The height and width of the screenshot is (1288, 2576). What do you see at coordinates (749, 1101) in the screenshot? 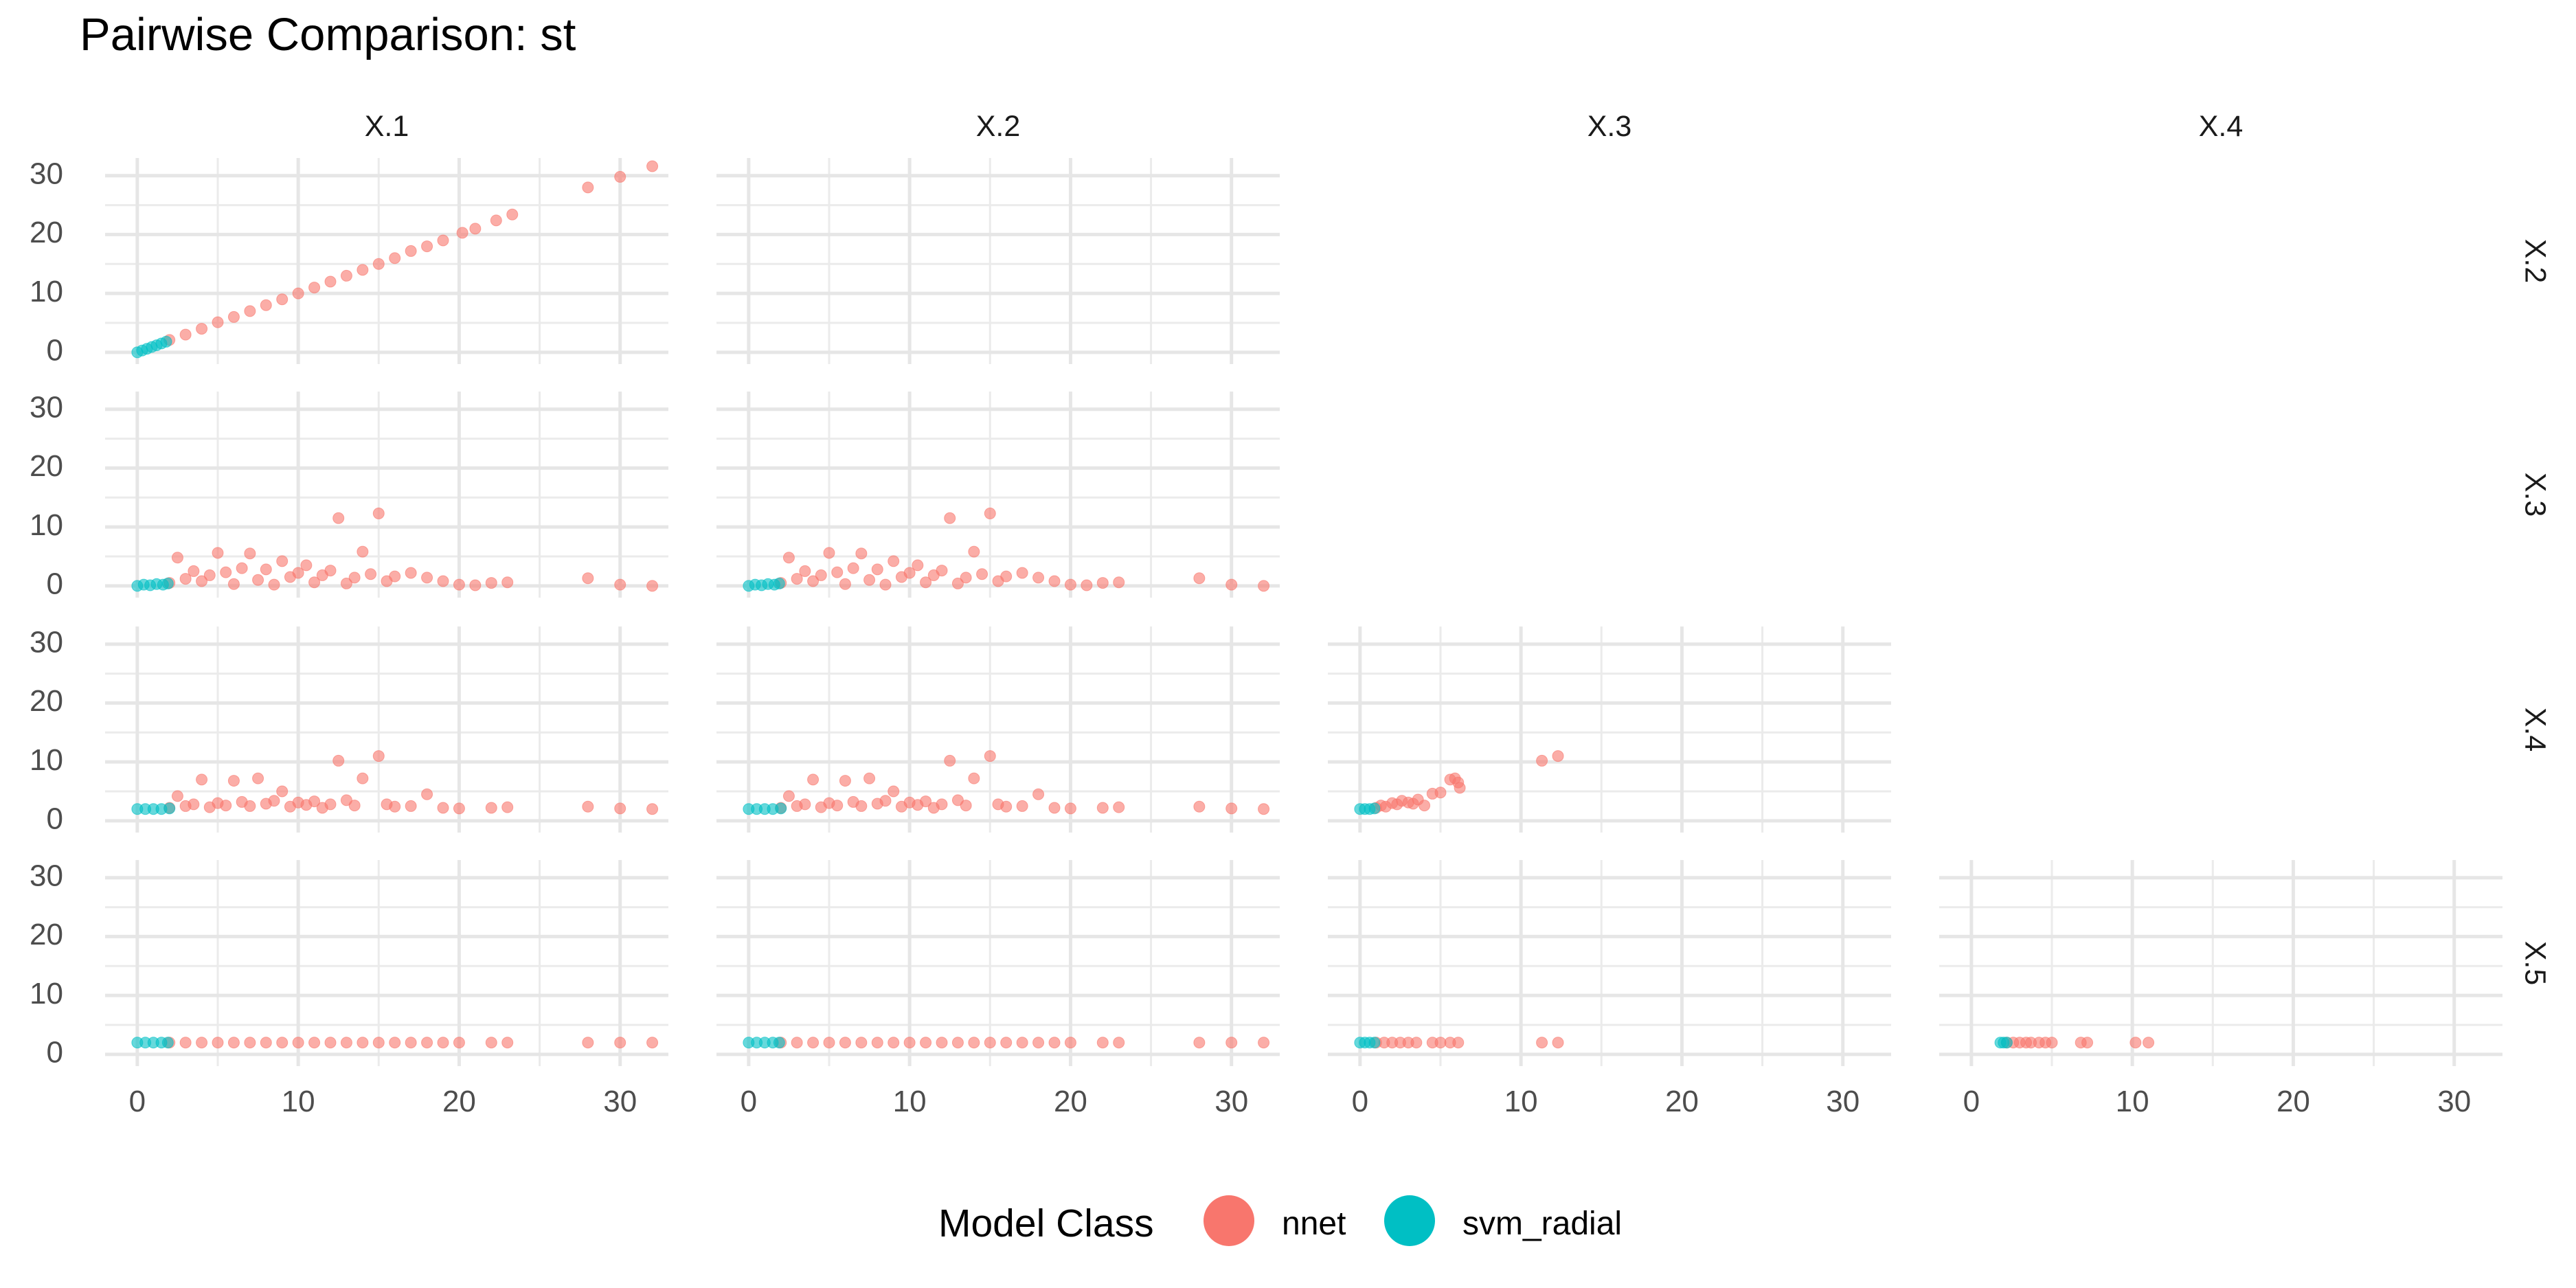
I see `x-tick-label: 0` at bounding box center [749, 1101].